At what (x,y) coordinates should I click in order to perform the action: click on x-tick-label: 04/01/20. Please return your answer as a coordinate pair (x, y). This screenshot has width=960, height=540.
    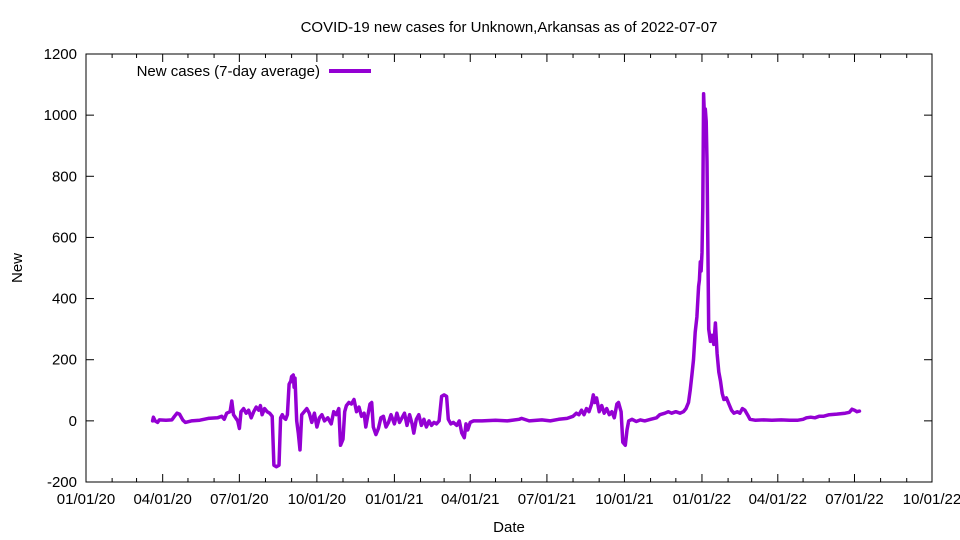
    Looking at the image, I should click on (162, 499).